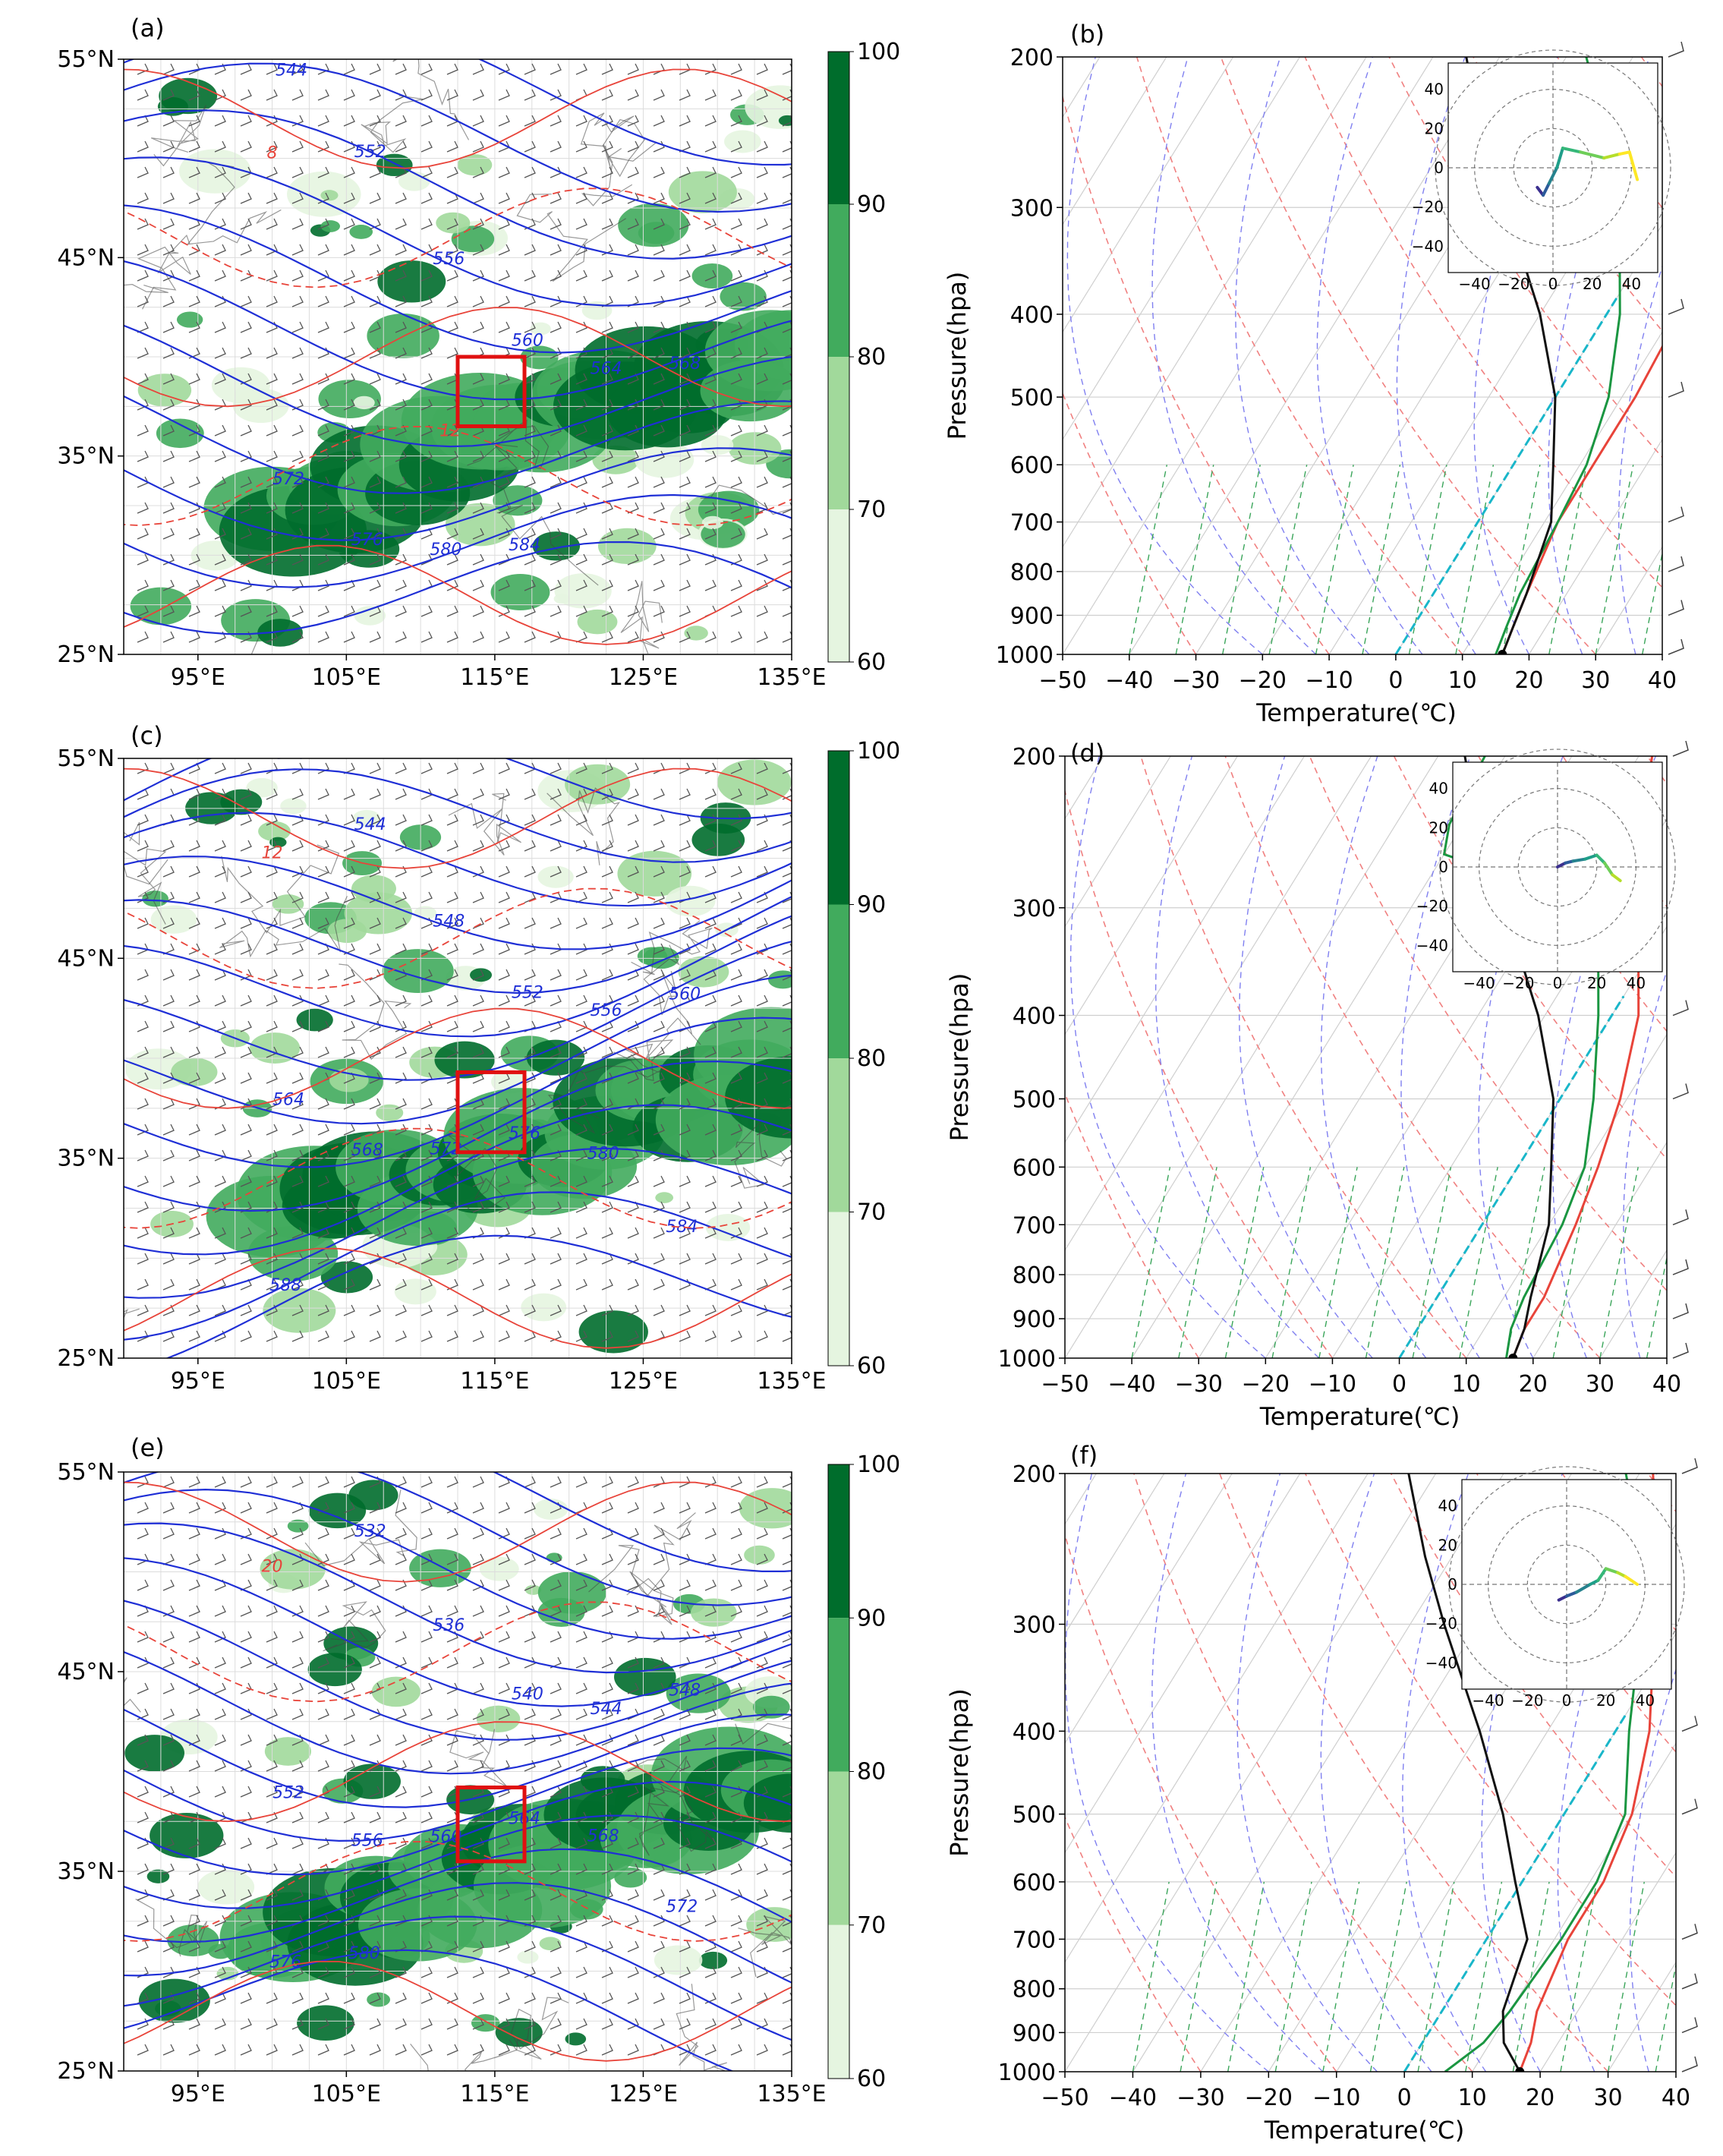 This screenshot has height=2156, width=1723. What do you see at coordinates (1438, 789) in the screenshot?
I see `hodograph-y-tick-label: 40` at bounding box center [1438, 789].